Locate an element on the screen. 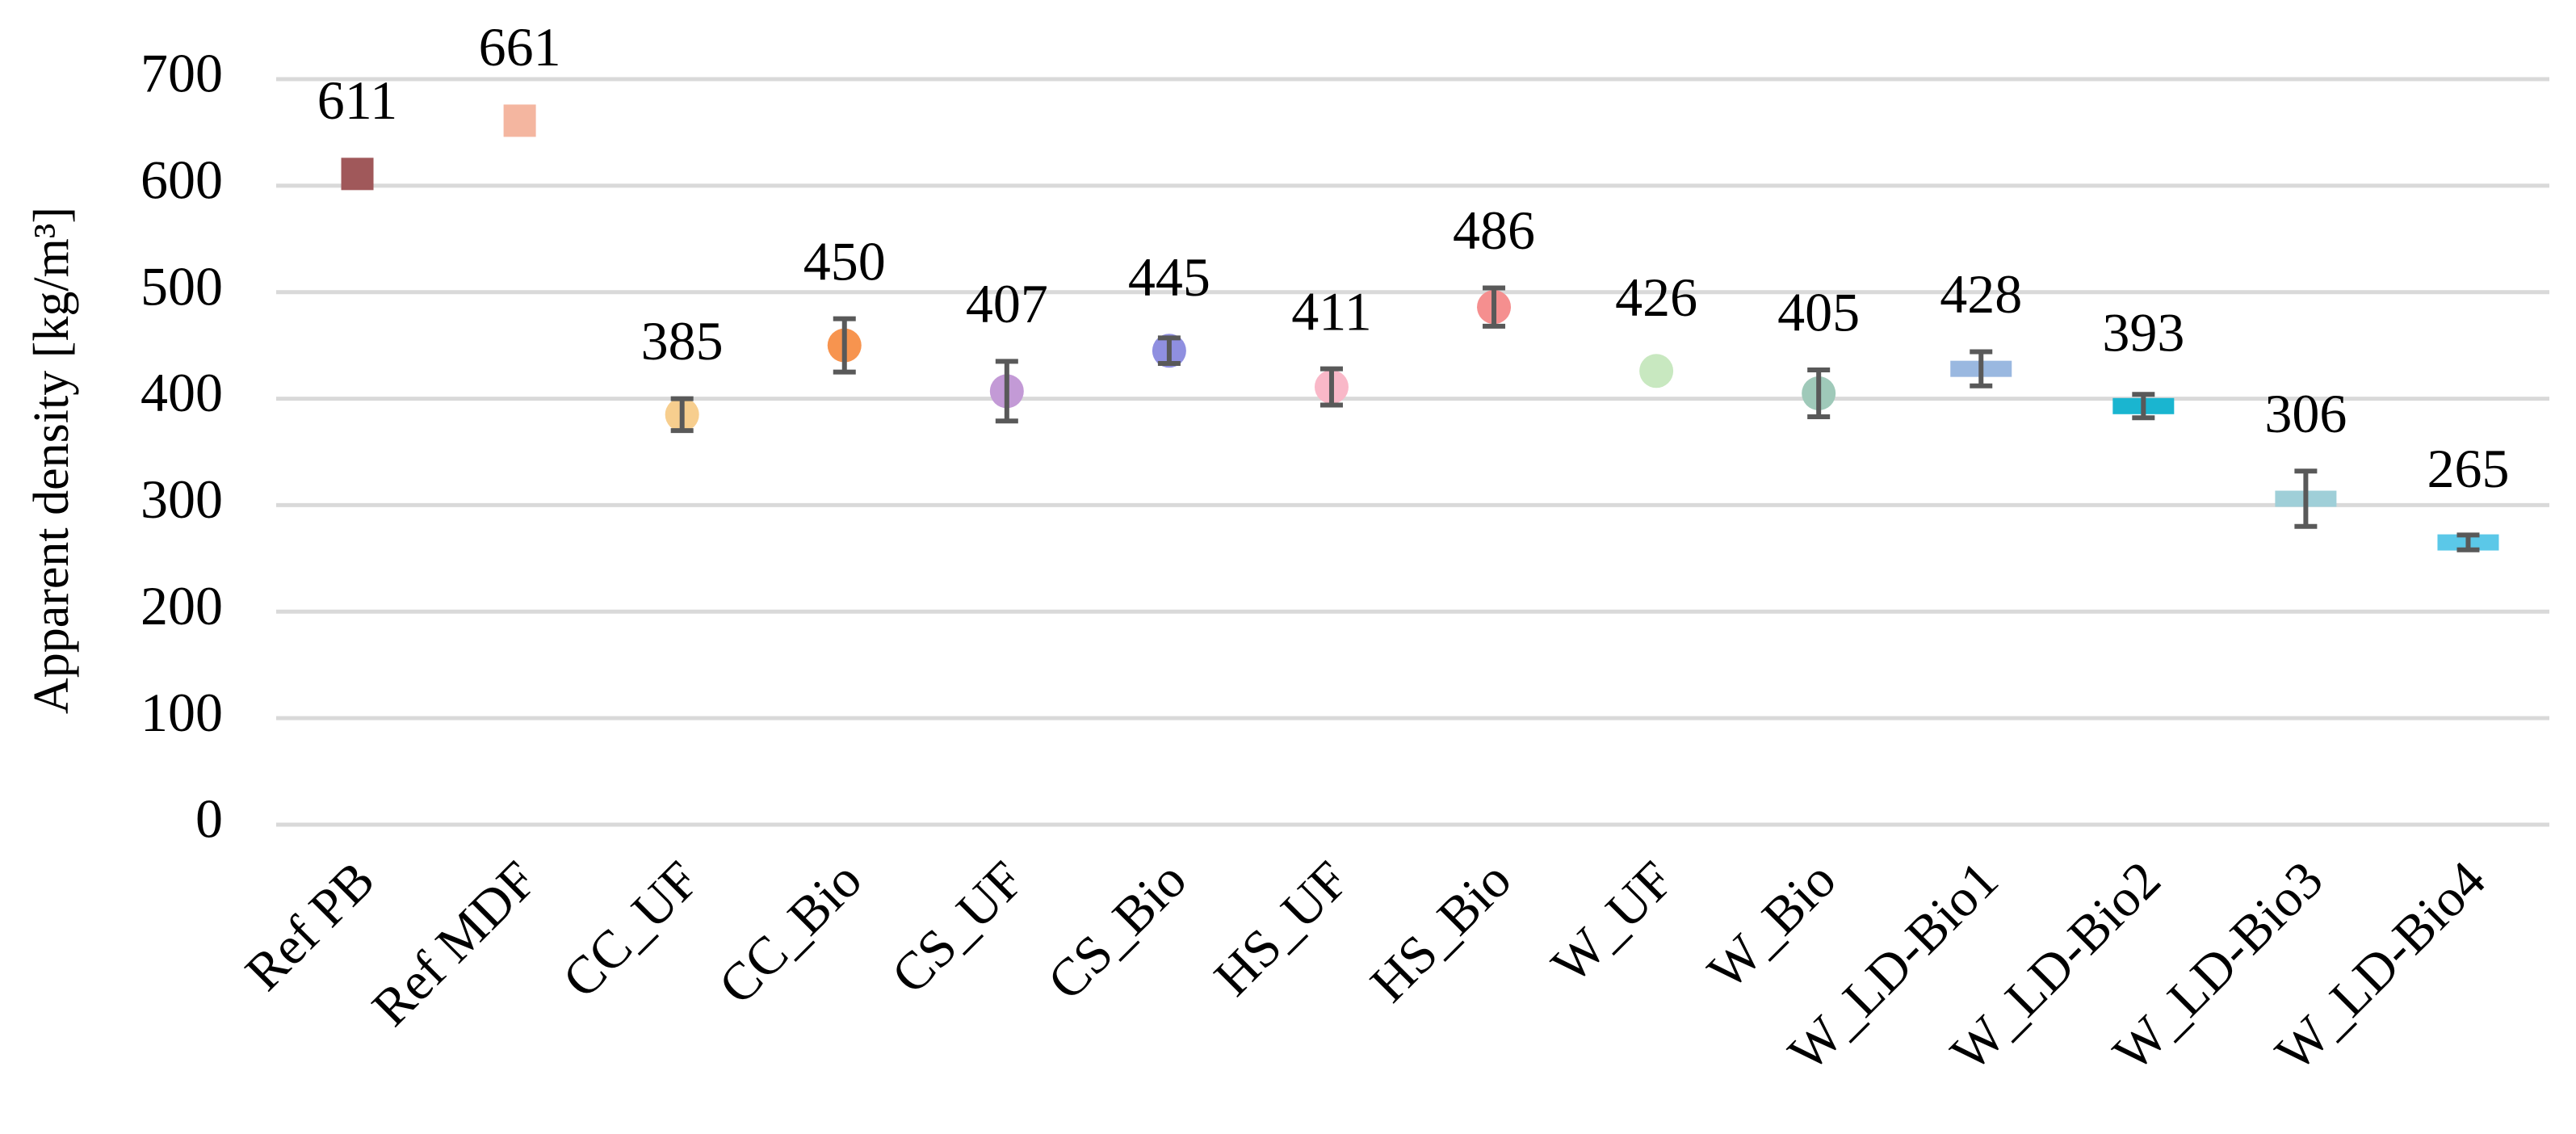  x-tick-label: HS_Bio is located at coordinates (1440, 932).